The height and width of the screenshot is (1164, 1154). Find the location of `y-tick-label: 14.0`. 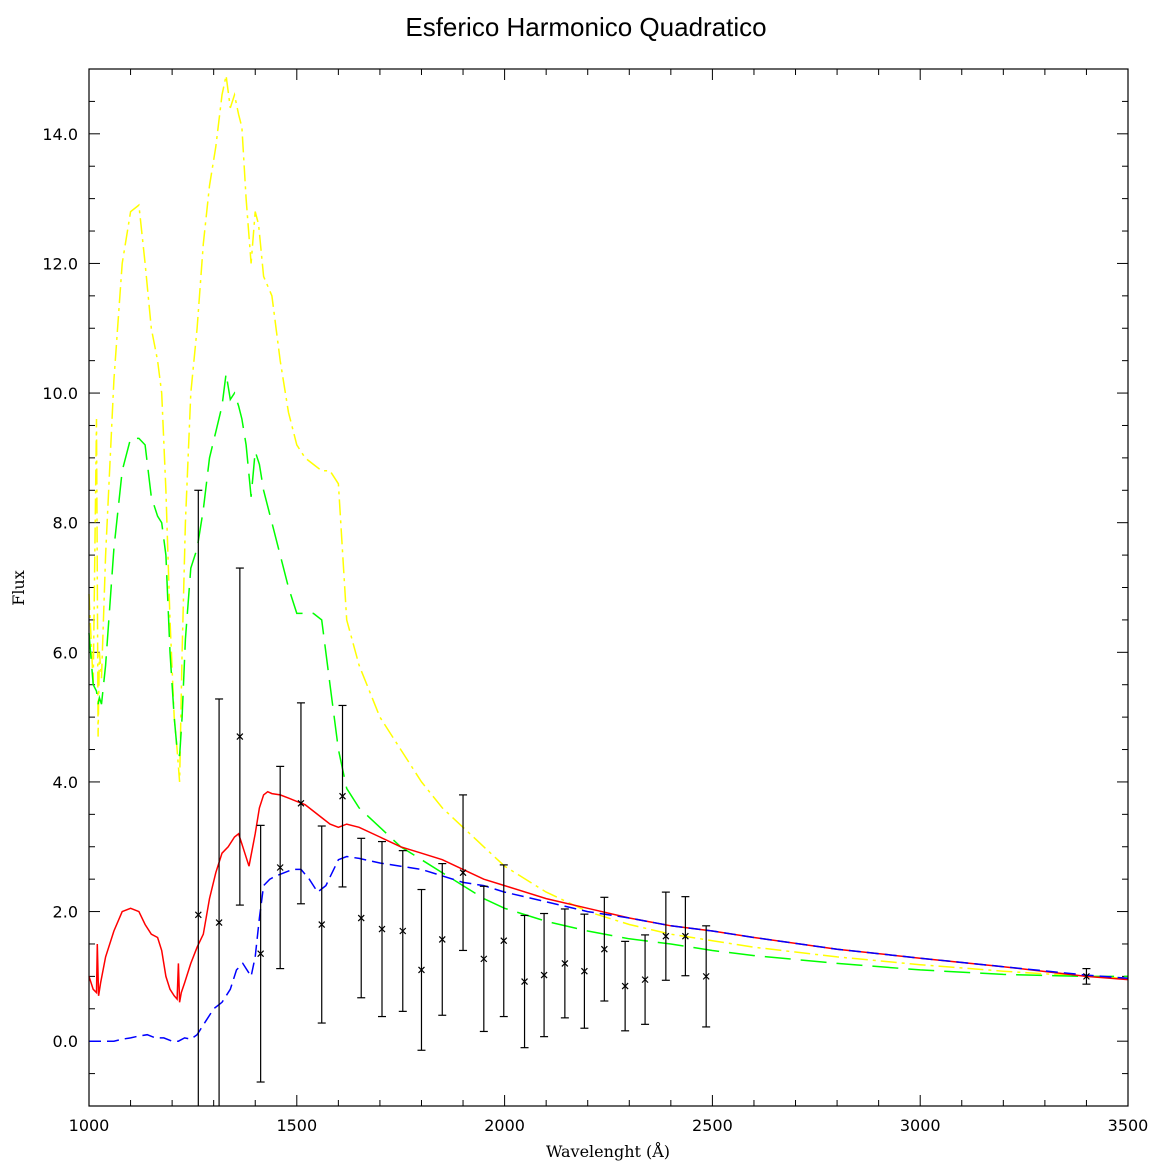

y-tick-label: 14.0 is located at coordinates (60, 134).